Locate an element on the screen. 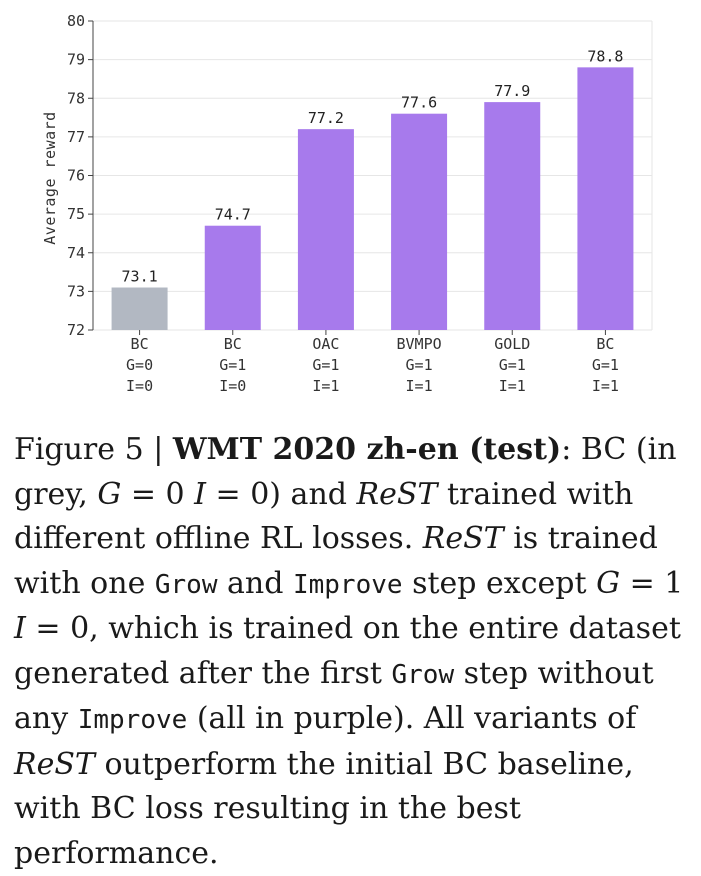  y-tick-label: 76 is located at coordinates (76, 176).